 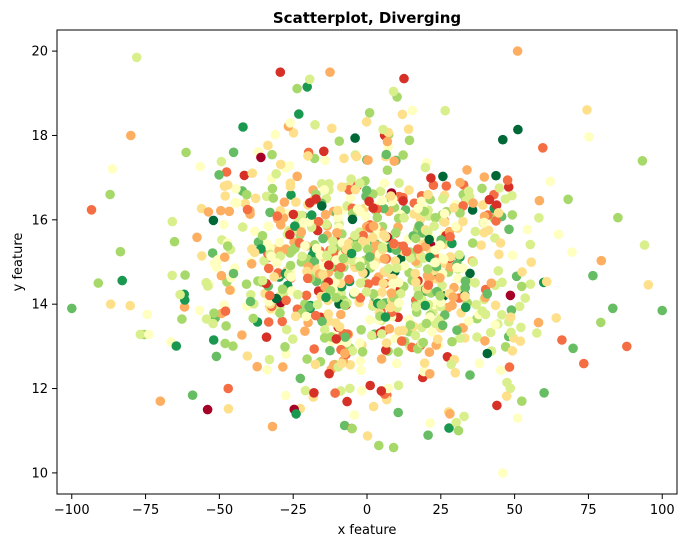 I want to click on y-tick-label: 12, so click(x=39, y=389).